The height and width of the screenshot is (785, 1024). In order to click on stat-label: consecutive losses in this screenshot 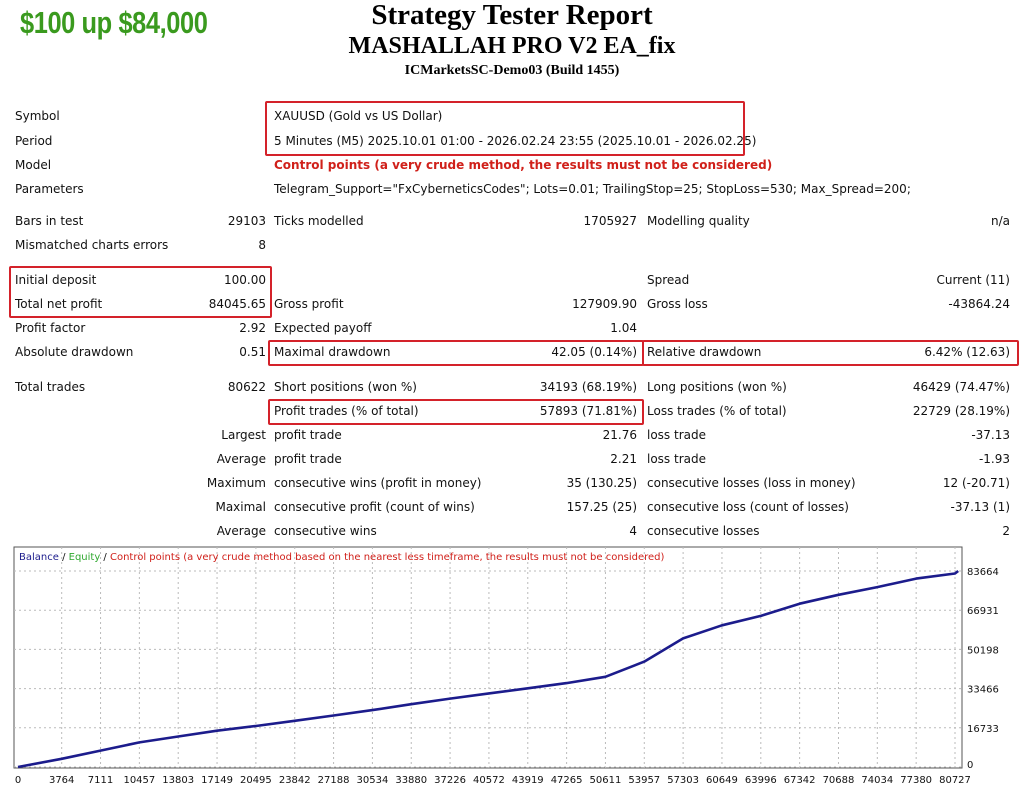, I will do `click(703, 531)`.